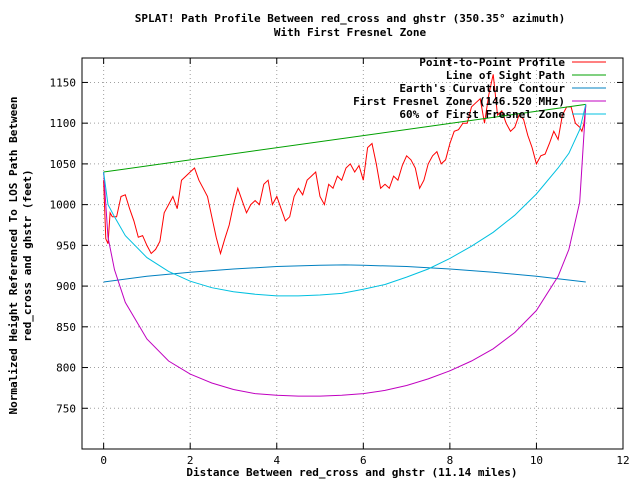 This screenshot has width=640, height=480. Describe the element at coordinates (450, 460) in the screenshot. I see `x-tick-label: 8` at that location.